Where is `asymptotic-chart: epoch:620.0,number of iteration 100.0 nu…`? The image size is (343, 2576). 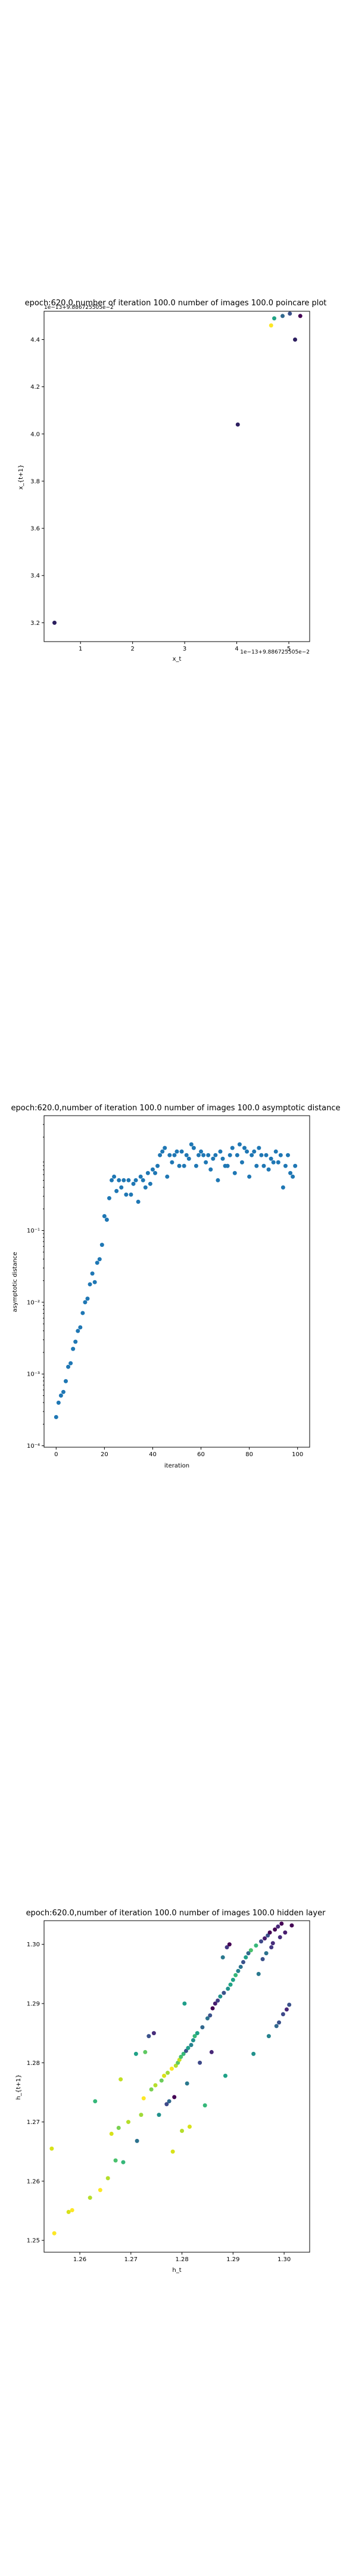
asymptotic-chart: epoch:620.0,number of iteration 100.0 nu… is located at coordinates (175, 1286).